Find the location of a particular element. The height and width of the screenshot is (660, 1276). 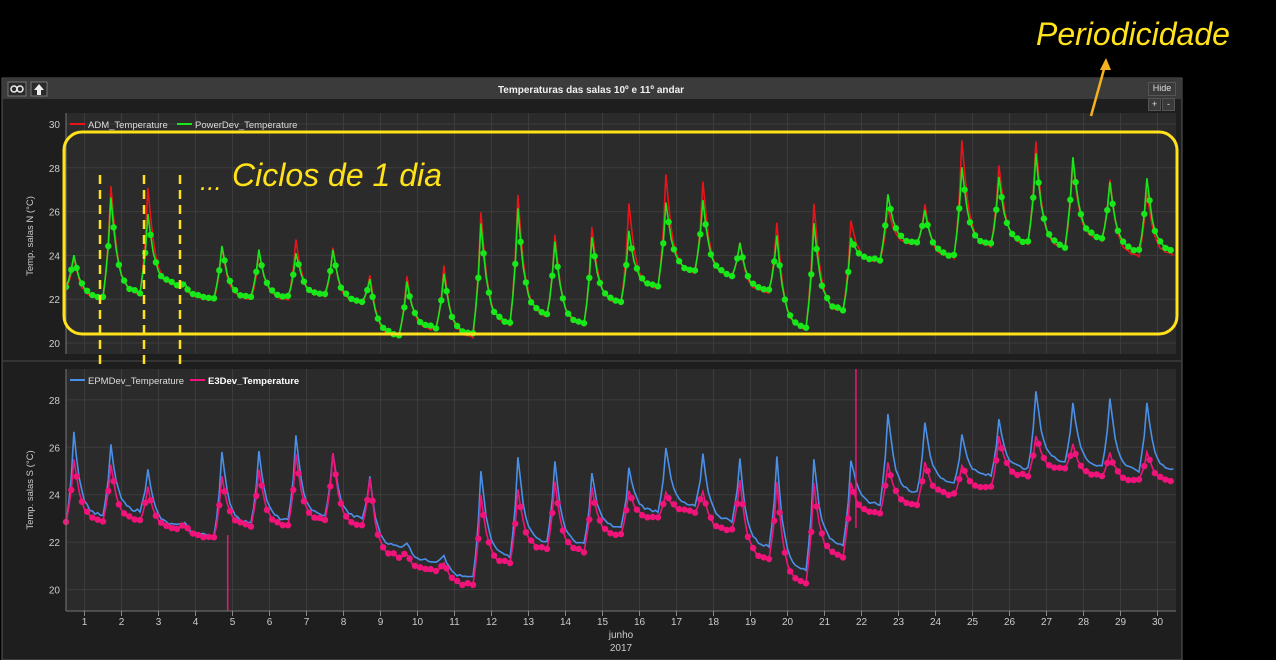

upload-arrow-icon is located at coordinates (39, 89).